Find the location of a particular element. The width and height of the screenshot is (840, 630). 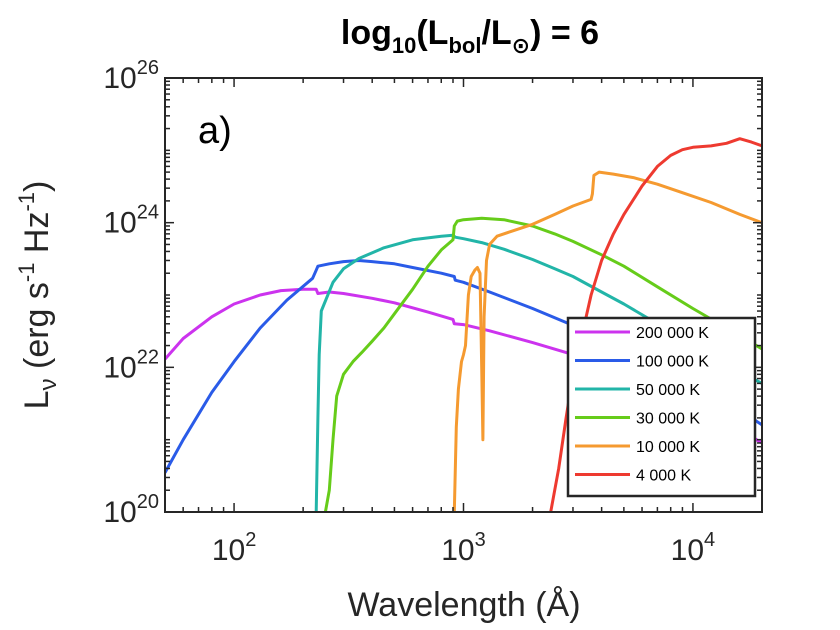

x-tick-label: 10⁴ is located at coordinates (693, 548).